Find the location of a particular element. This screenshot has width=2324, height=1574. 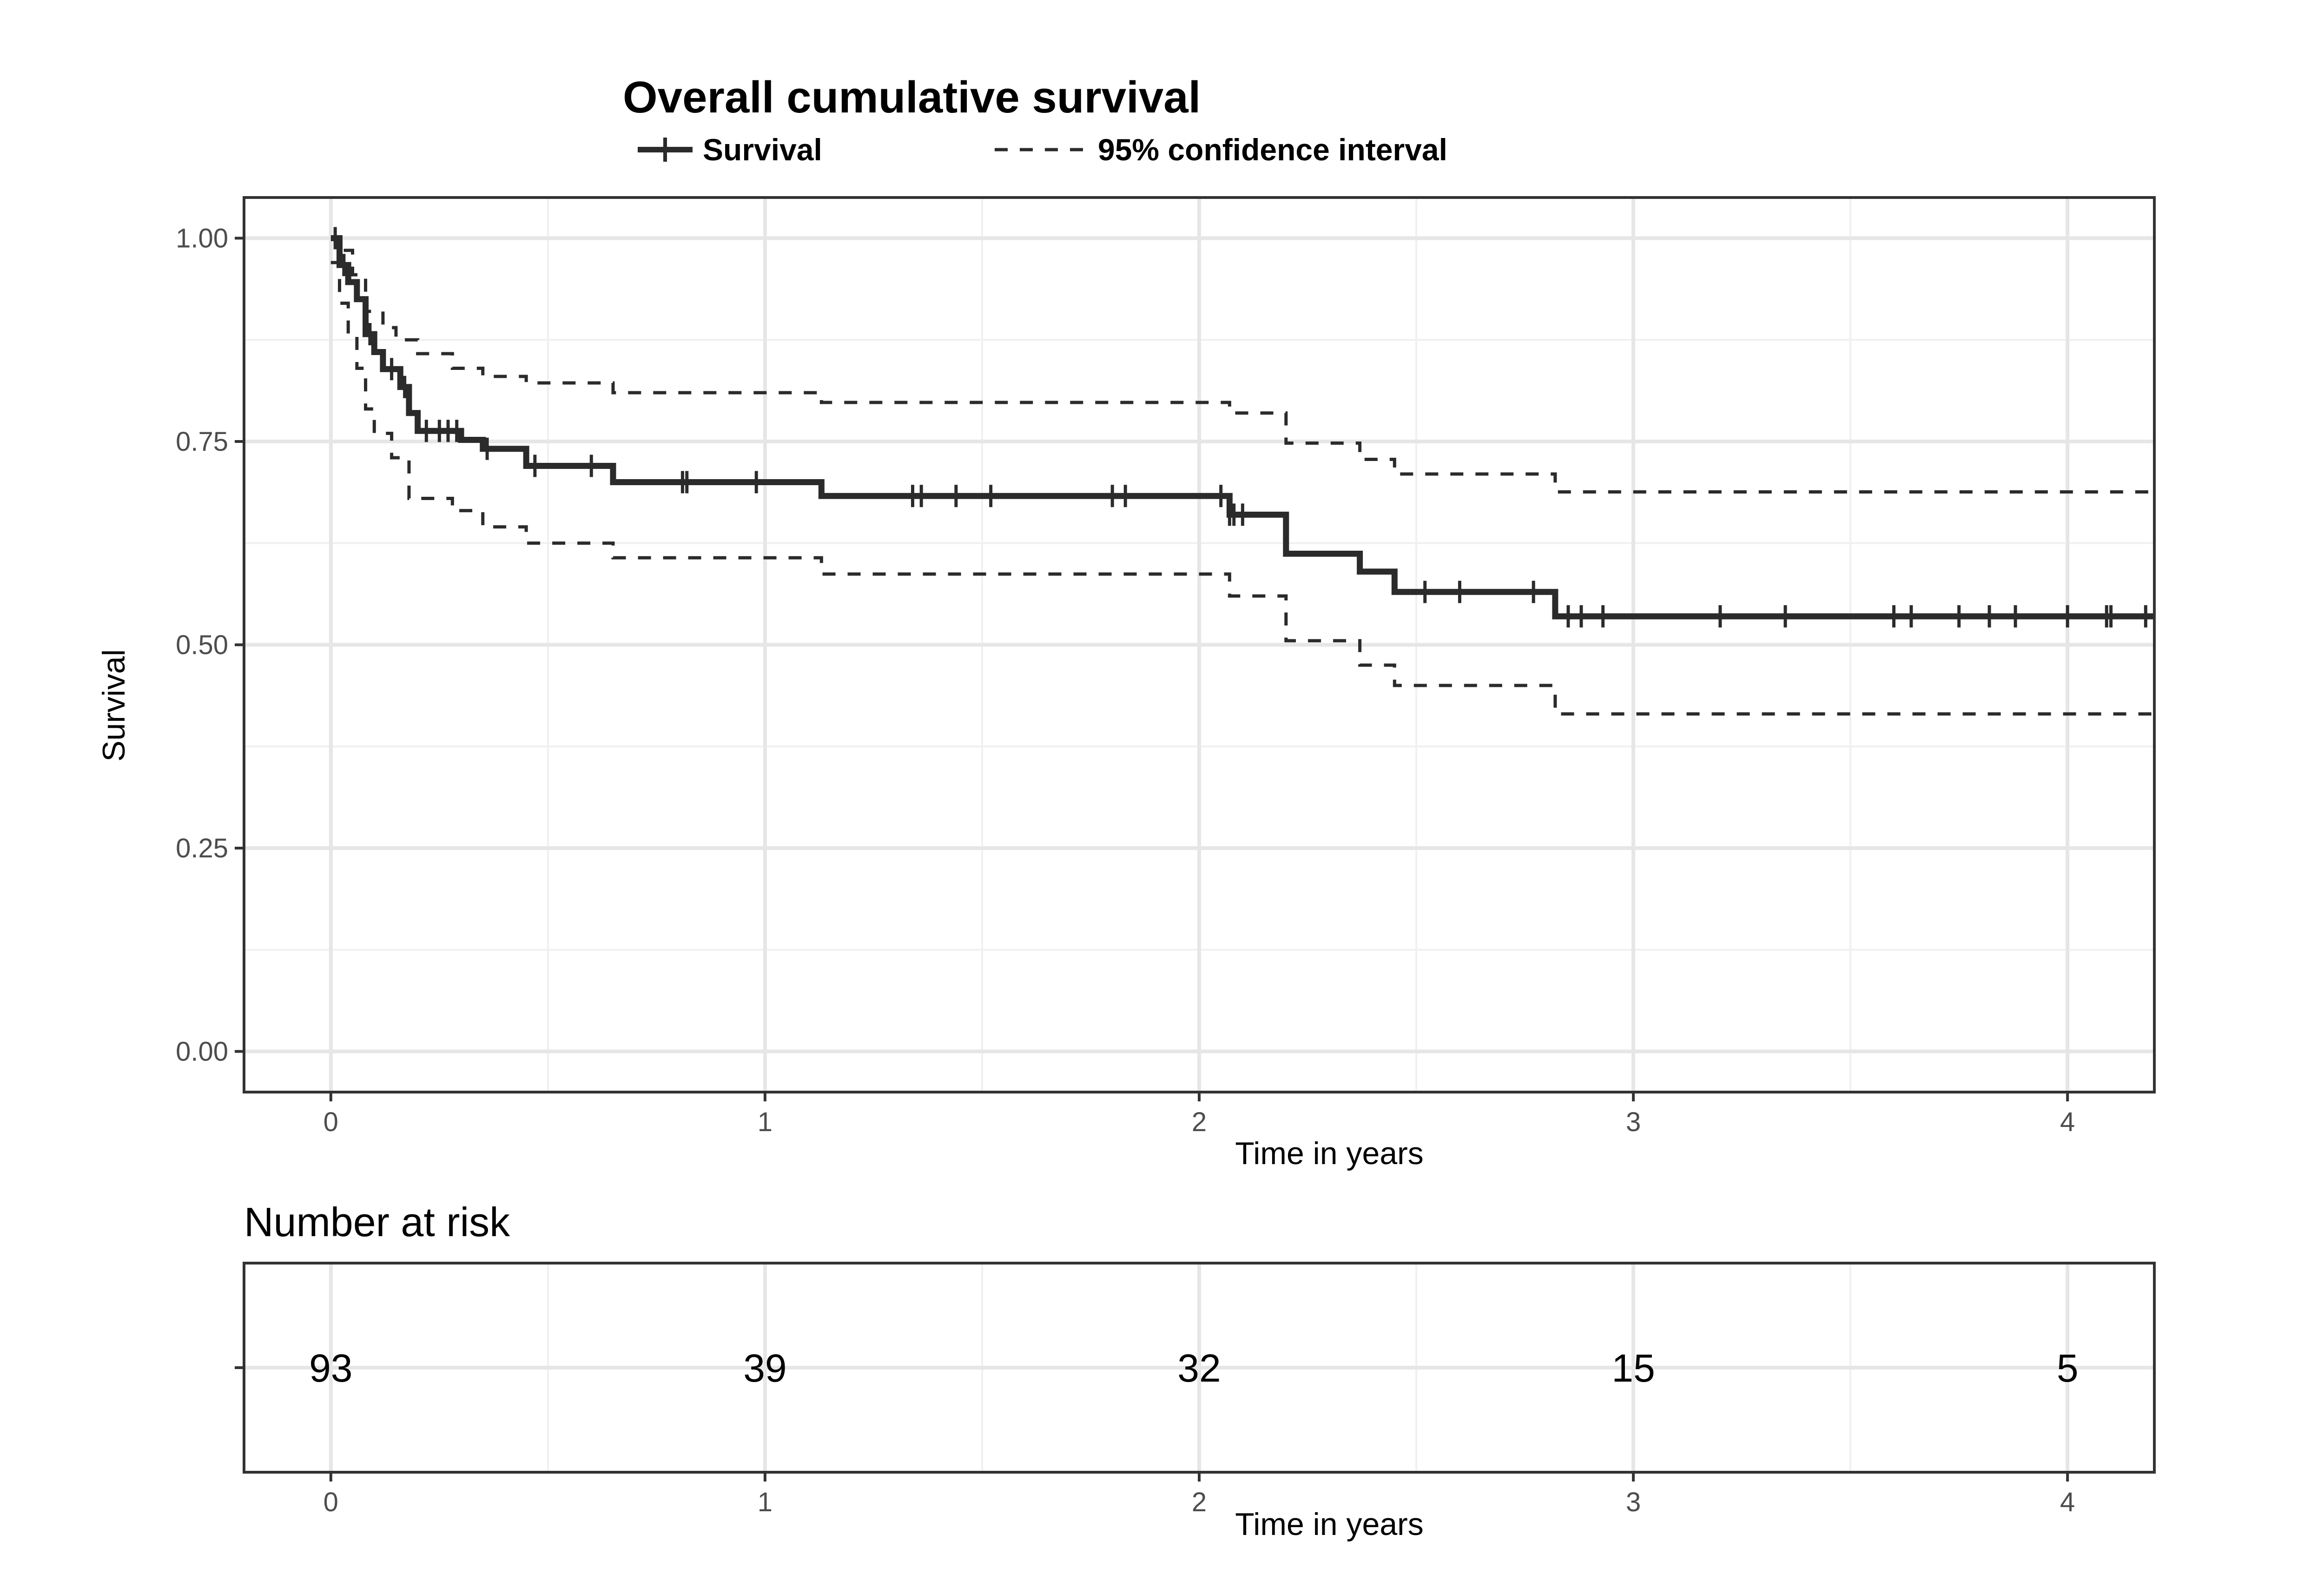

risk-x-axis-ticks: 0 1 2 3 4 is located at coordinates (1199, 1494).